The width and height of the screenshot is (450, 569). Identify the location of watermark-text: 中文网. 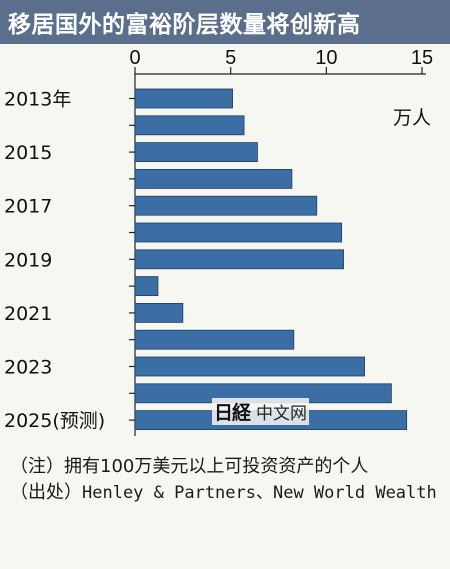
(282, 414).